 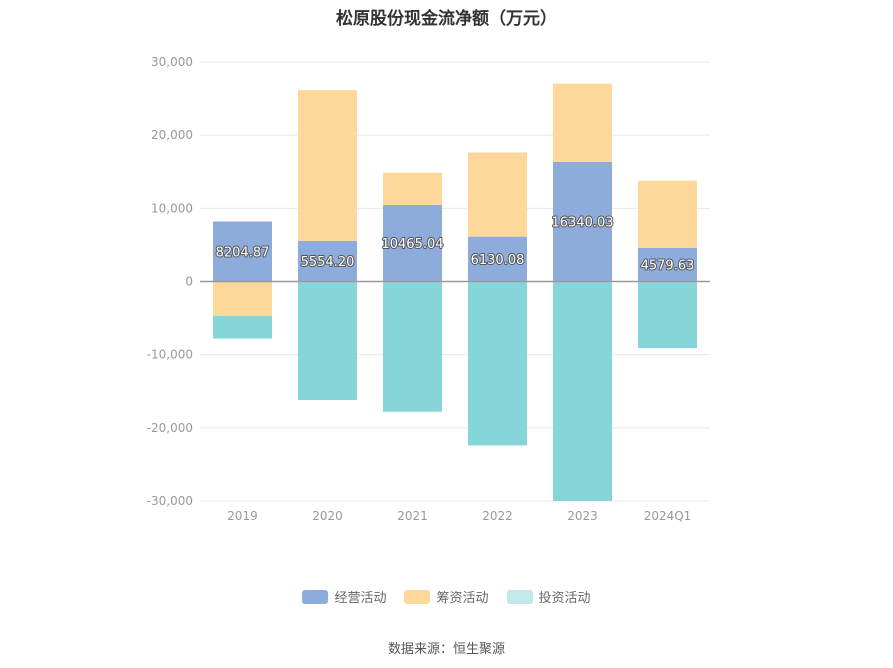 I want to click on data-label: 6130.08, so click(x=498, y=260).